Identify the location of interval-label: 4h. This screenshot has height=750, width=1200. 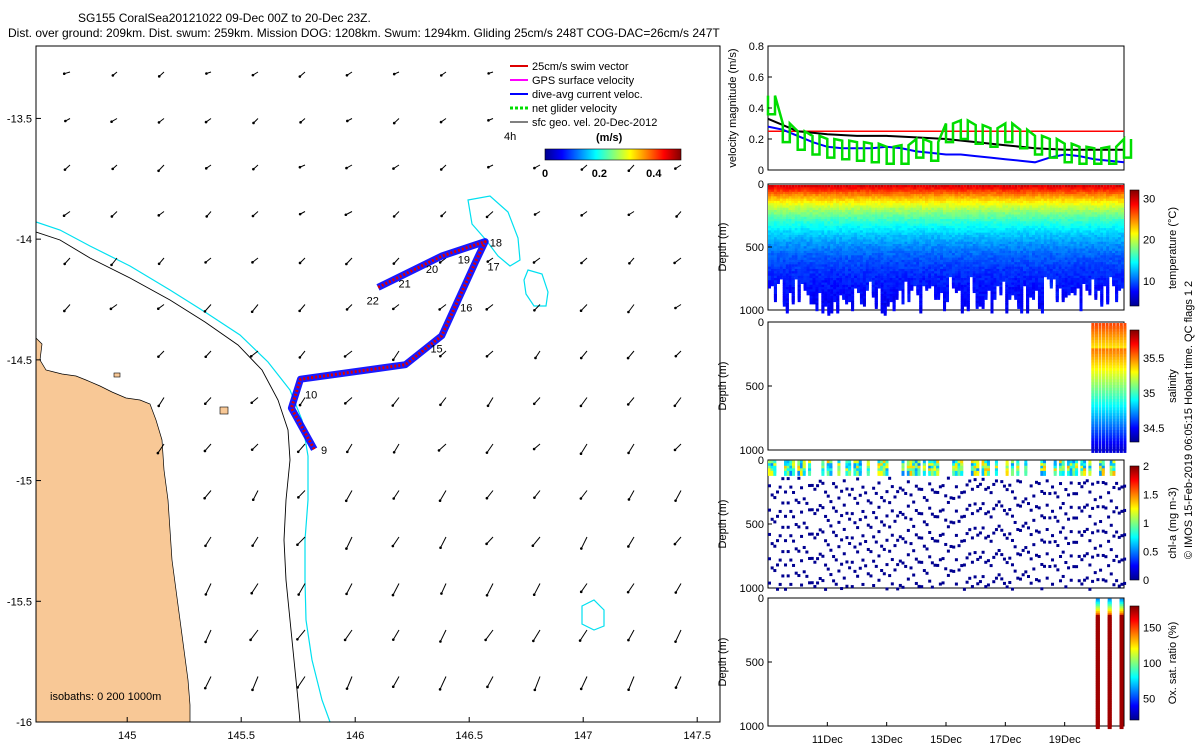
(510, 137).